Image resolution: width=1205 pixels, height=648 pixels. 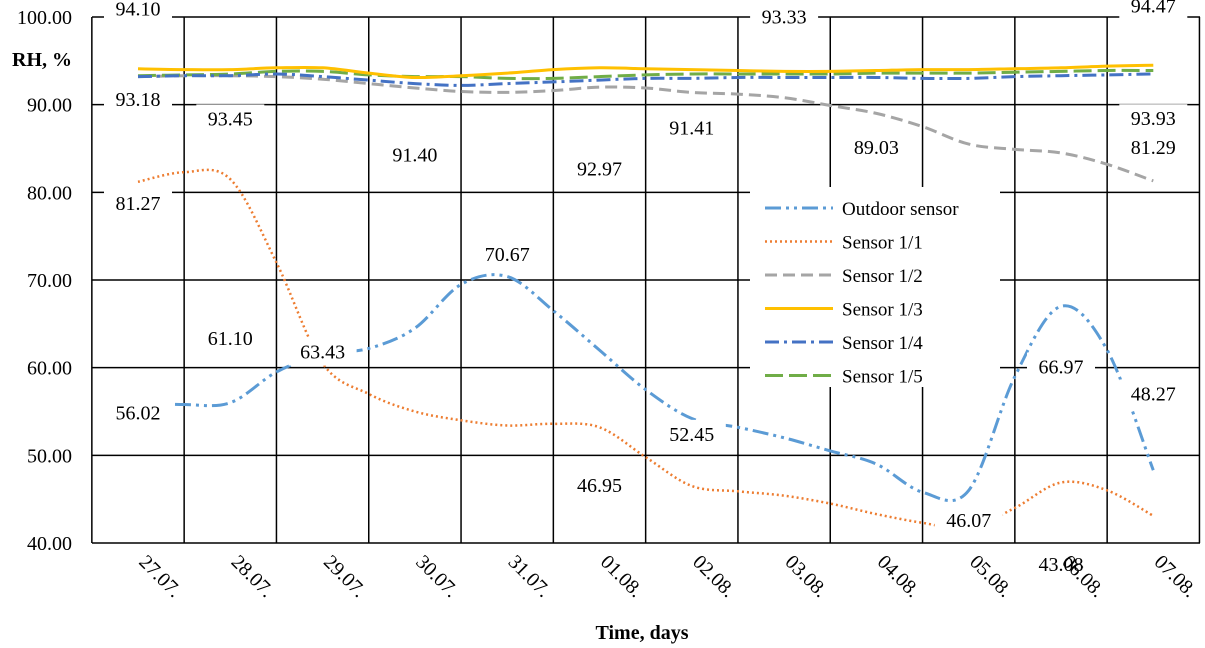 I want to click on y-axis-ticks: 40.00 50.00 60.00 70.00 80.00 90.00 100.00, so click(x=44, y=281).